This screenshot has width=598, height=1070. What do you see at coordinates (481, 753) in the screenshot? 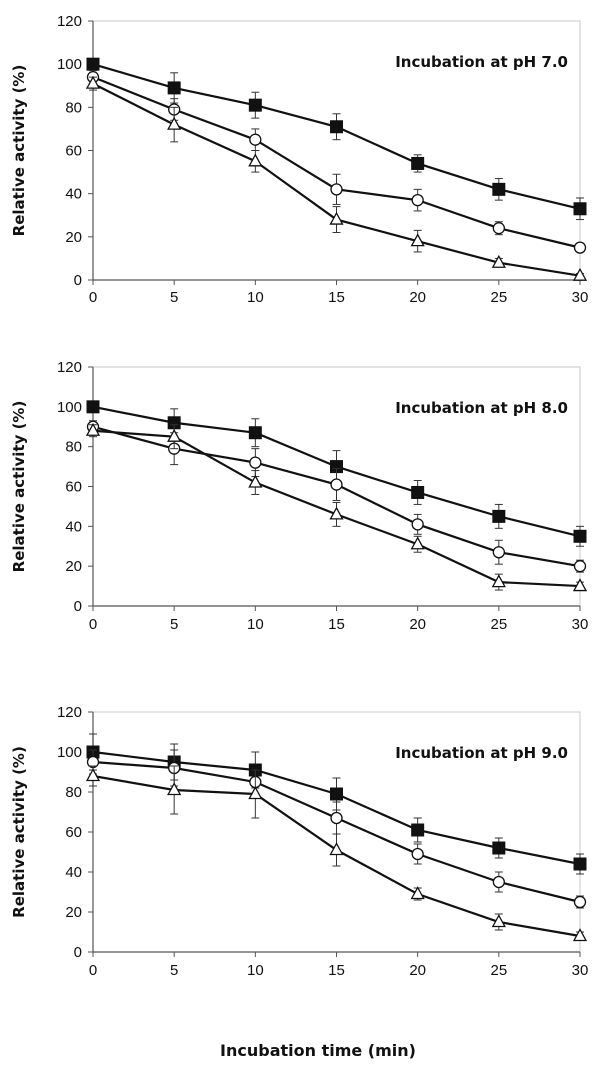
I see `panel-title: Incubation at pH 9.0` at bounding box center [481, 753].